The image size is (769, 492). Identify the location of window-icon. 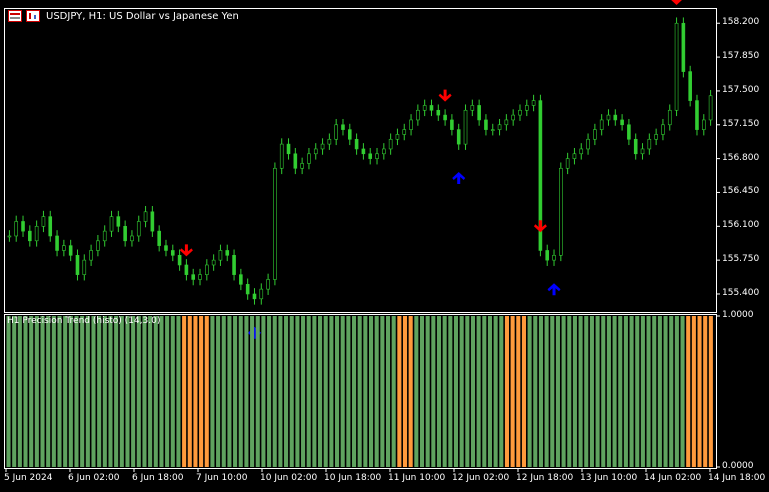
(15, 16).